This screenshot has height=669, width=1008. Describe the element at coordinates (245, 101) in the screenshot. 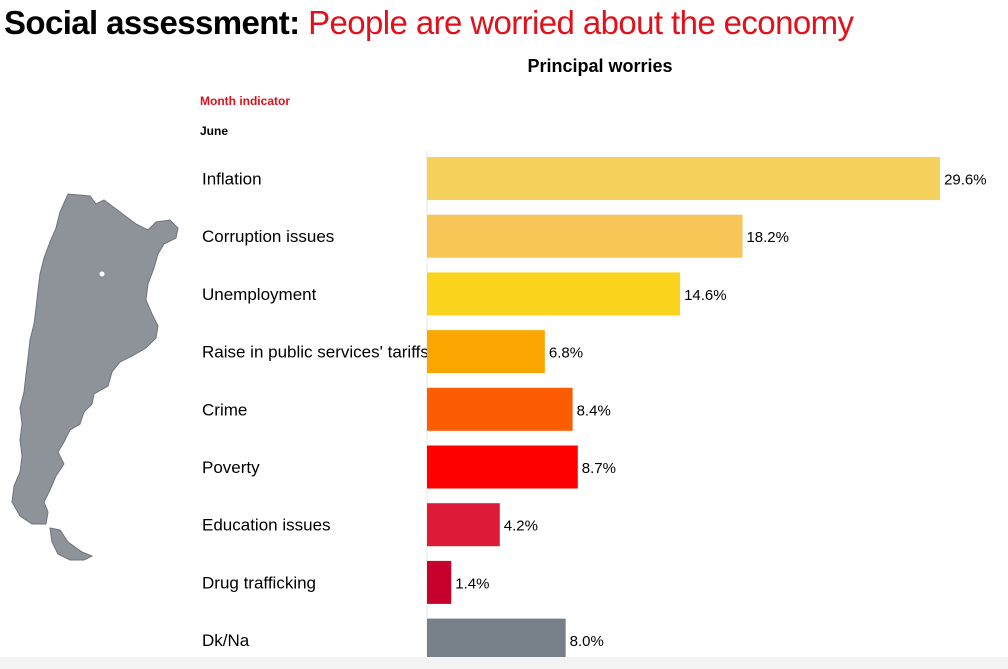

I see `month-indicator-label: Month indicator` at that location.